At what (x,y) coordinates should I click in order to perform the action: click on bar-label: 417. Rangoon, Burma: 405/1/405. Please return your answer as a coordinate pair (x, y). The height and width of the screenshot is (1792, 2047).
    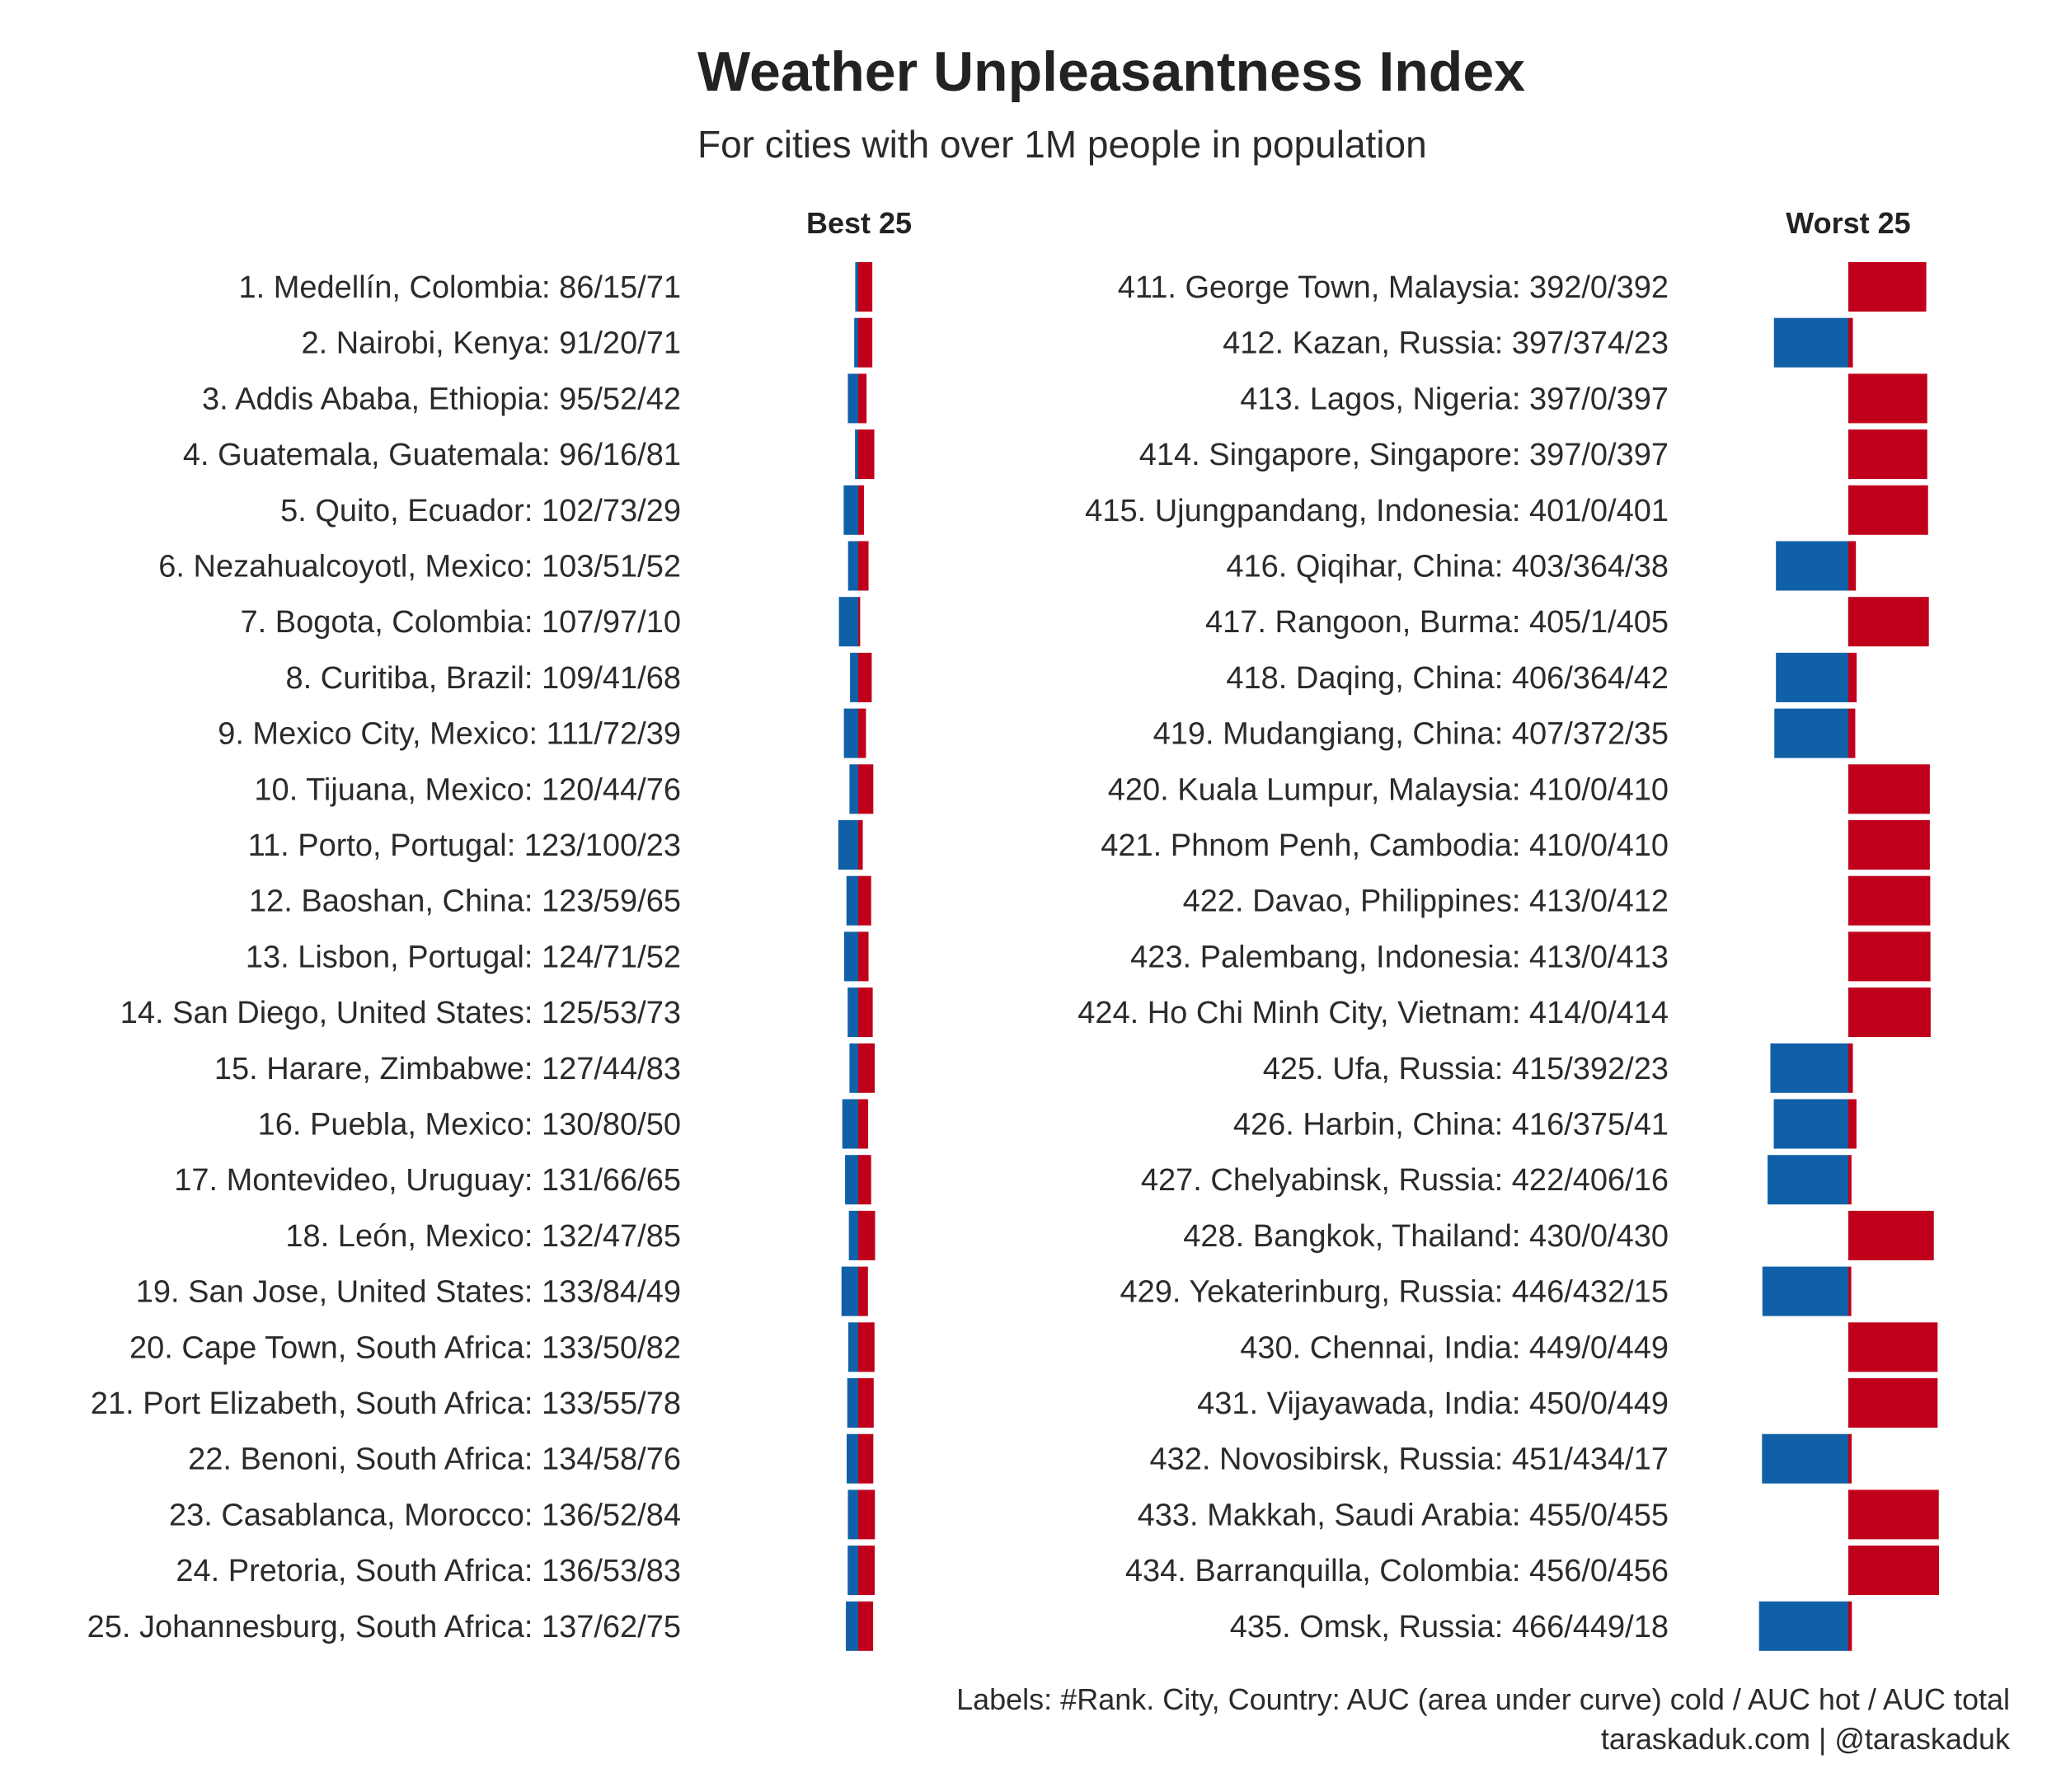
    Looking at the image, I should click on (1437, 622).